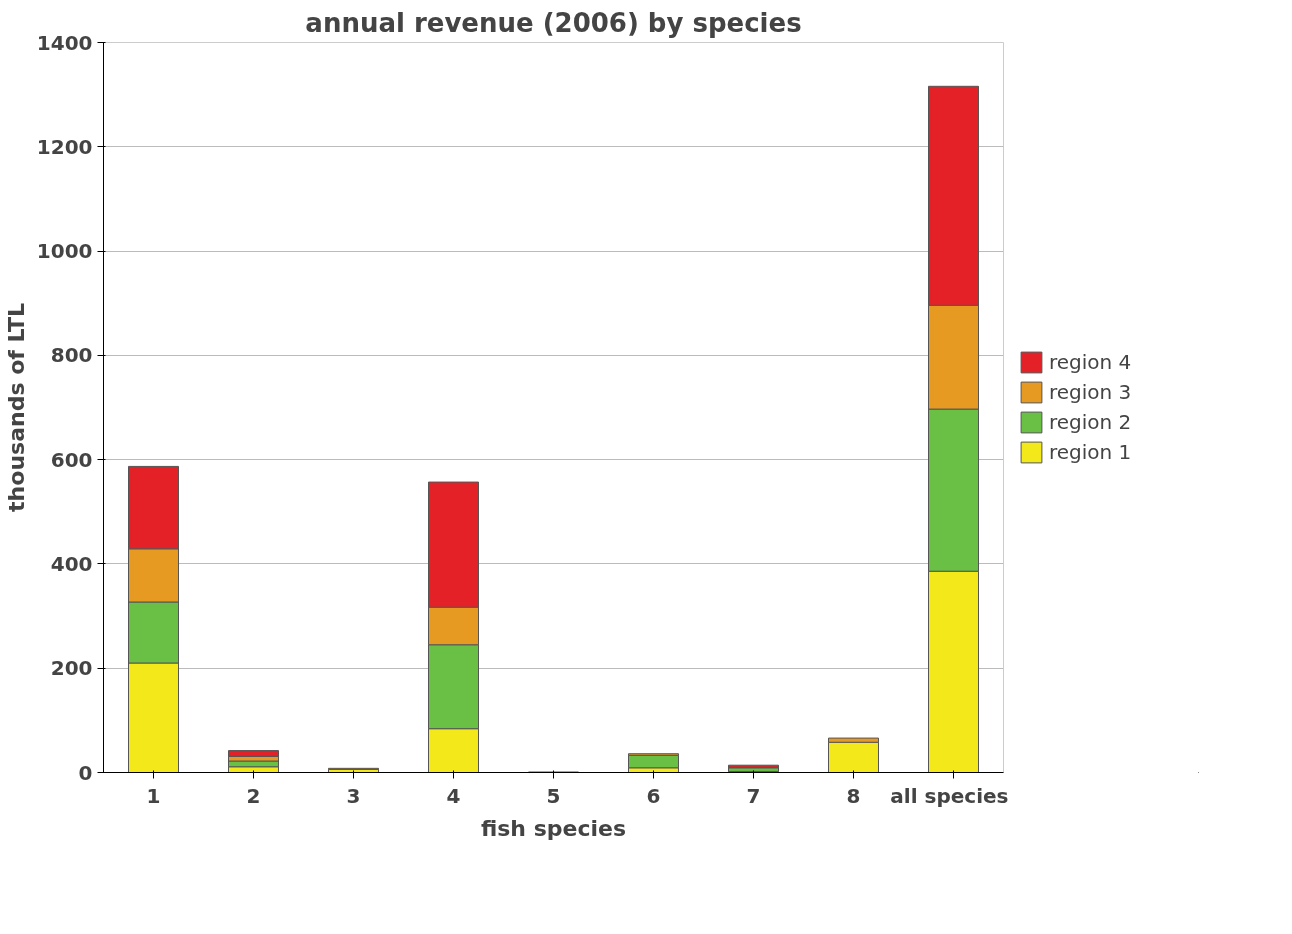 The image size is (1292, 934). Describe the element at coordinates (653, 795) in the screenshot. I see `x-tick-label: 6` at that location.